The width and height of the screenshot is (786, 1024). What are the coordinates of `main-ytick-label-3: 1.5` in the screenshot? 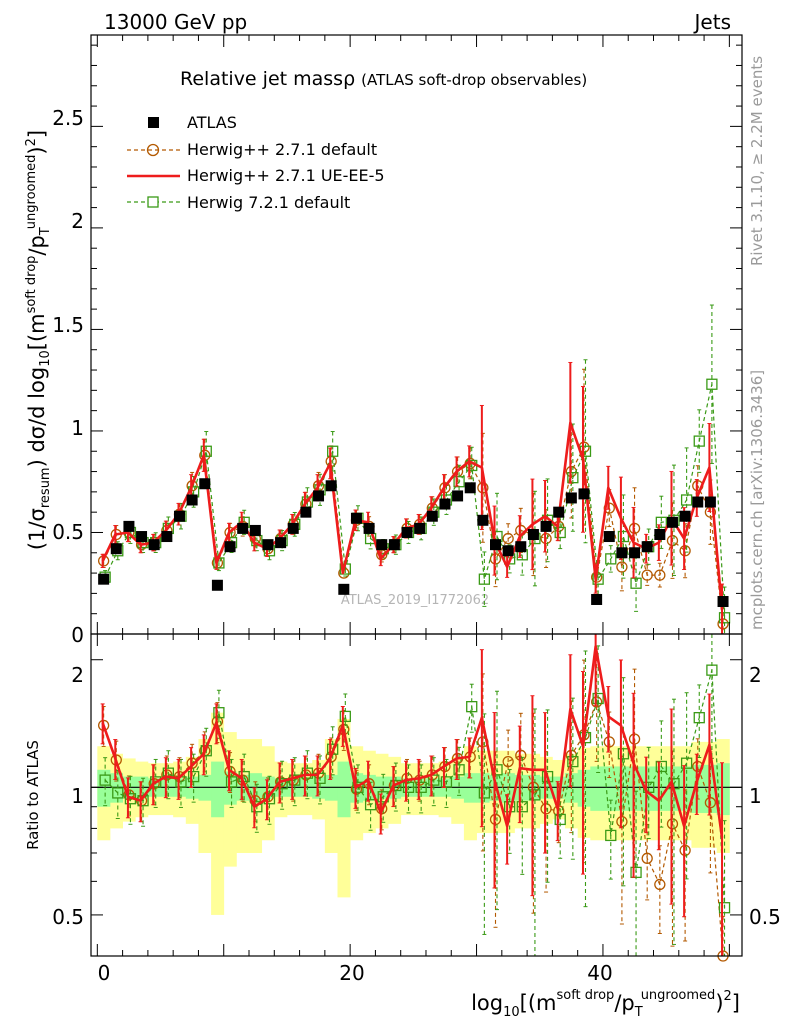 It's located at (68, 325).